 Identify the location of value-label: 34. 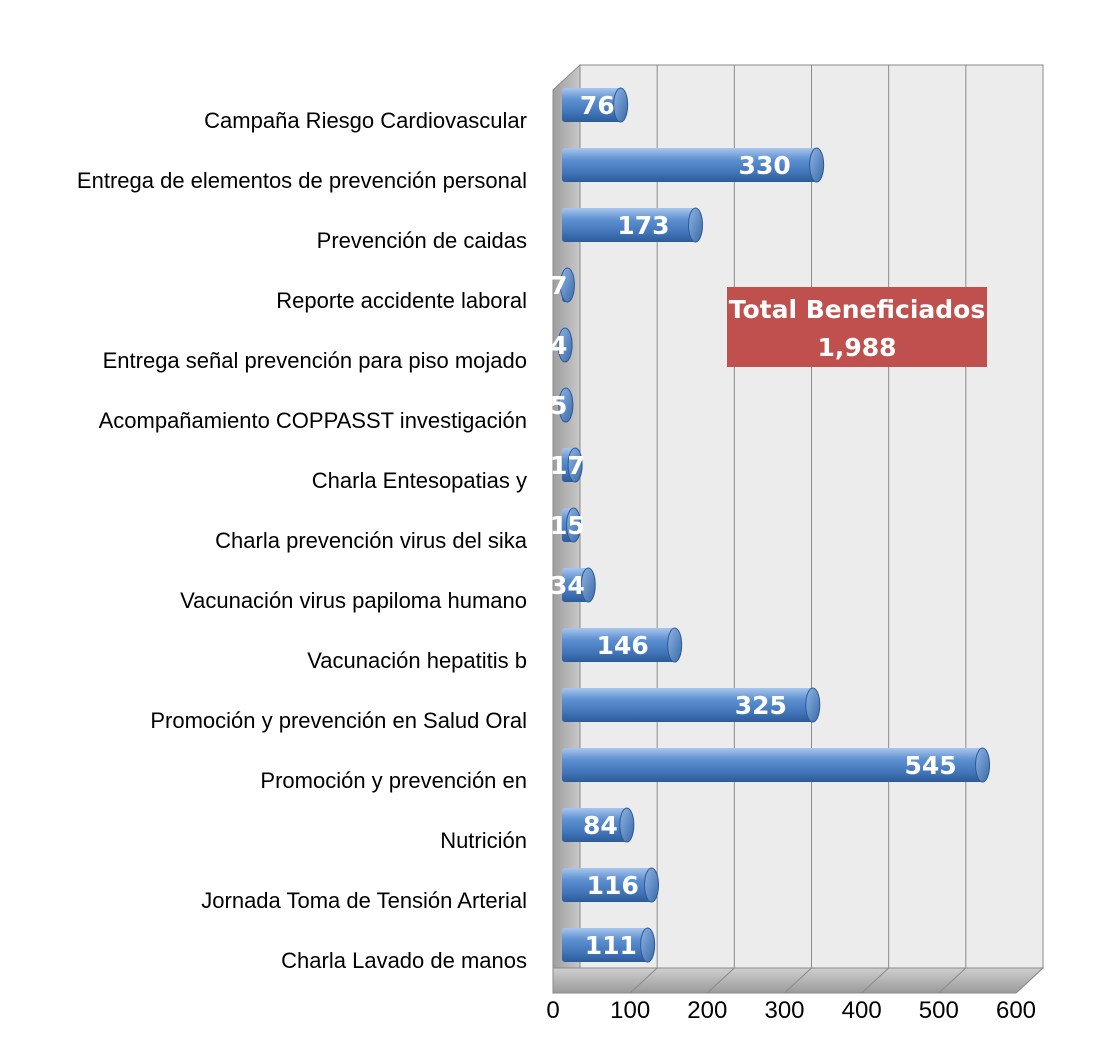
(567, 585).